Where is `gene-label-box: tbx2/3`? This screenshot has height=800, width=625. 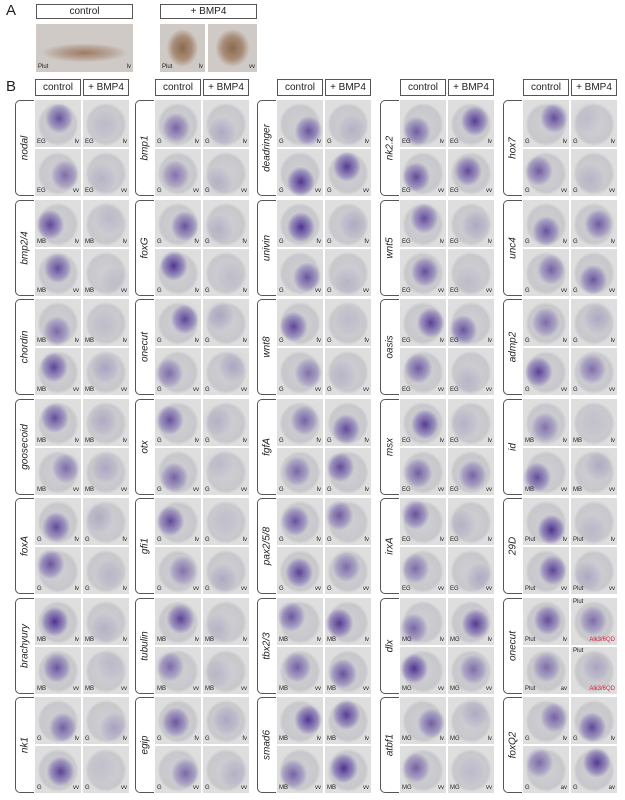
gene-label-box: tbx2/3 is located at coordinates (266, 645).